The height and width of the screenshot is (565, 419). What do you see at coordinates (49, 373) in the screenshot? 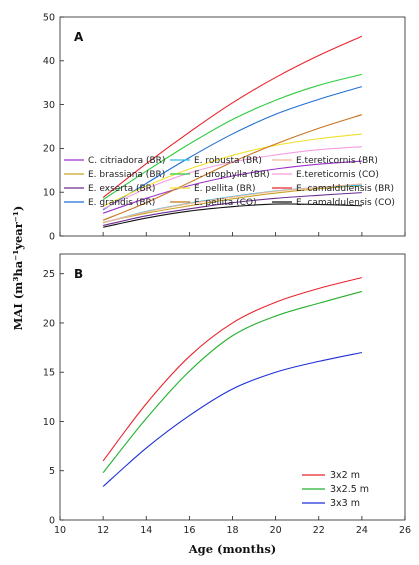
I see `y-tick-label: 15` at bounding box center [49, 373].